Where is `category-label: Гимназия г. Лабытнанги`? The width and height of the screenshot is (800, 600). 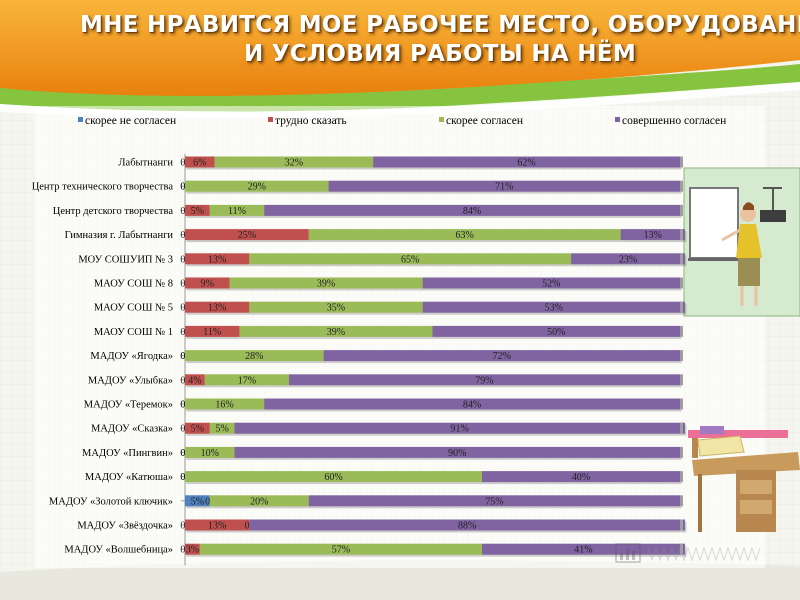 category-label: Гимназия г. Лабытнанги is located at coordinates (119, 235).